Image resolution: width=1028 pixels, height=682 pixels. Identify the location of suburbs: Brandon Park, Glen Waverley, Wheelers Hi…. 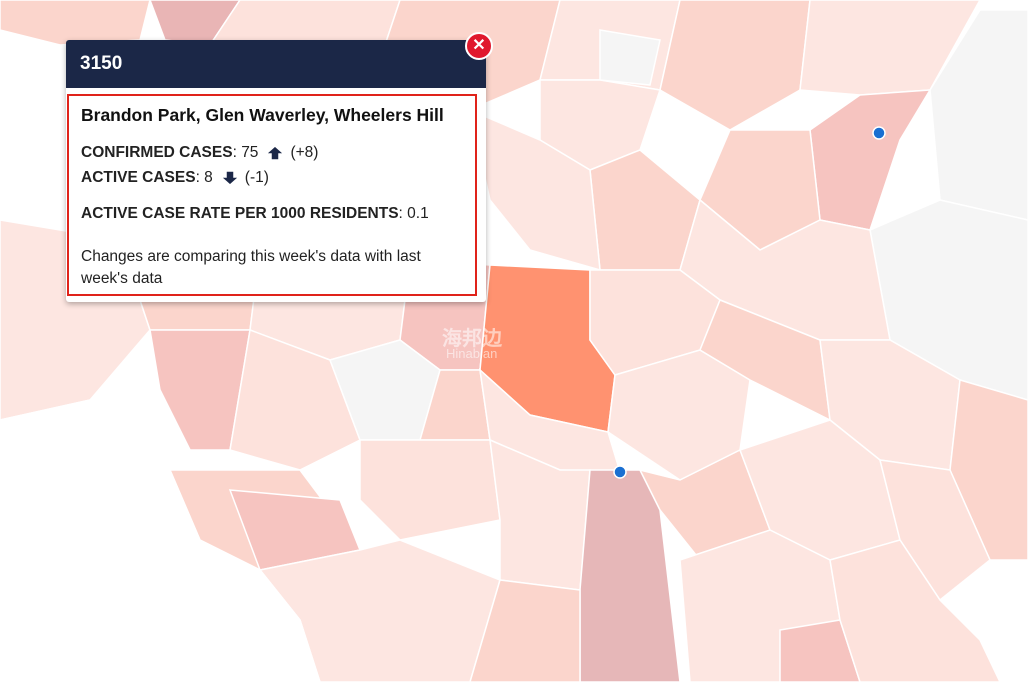
(262, 115).